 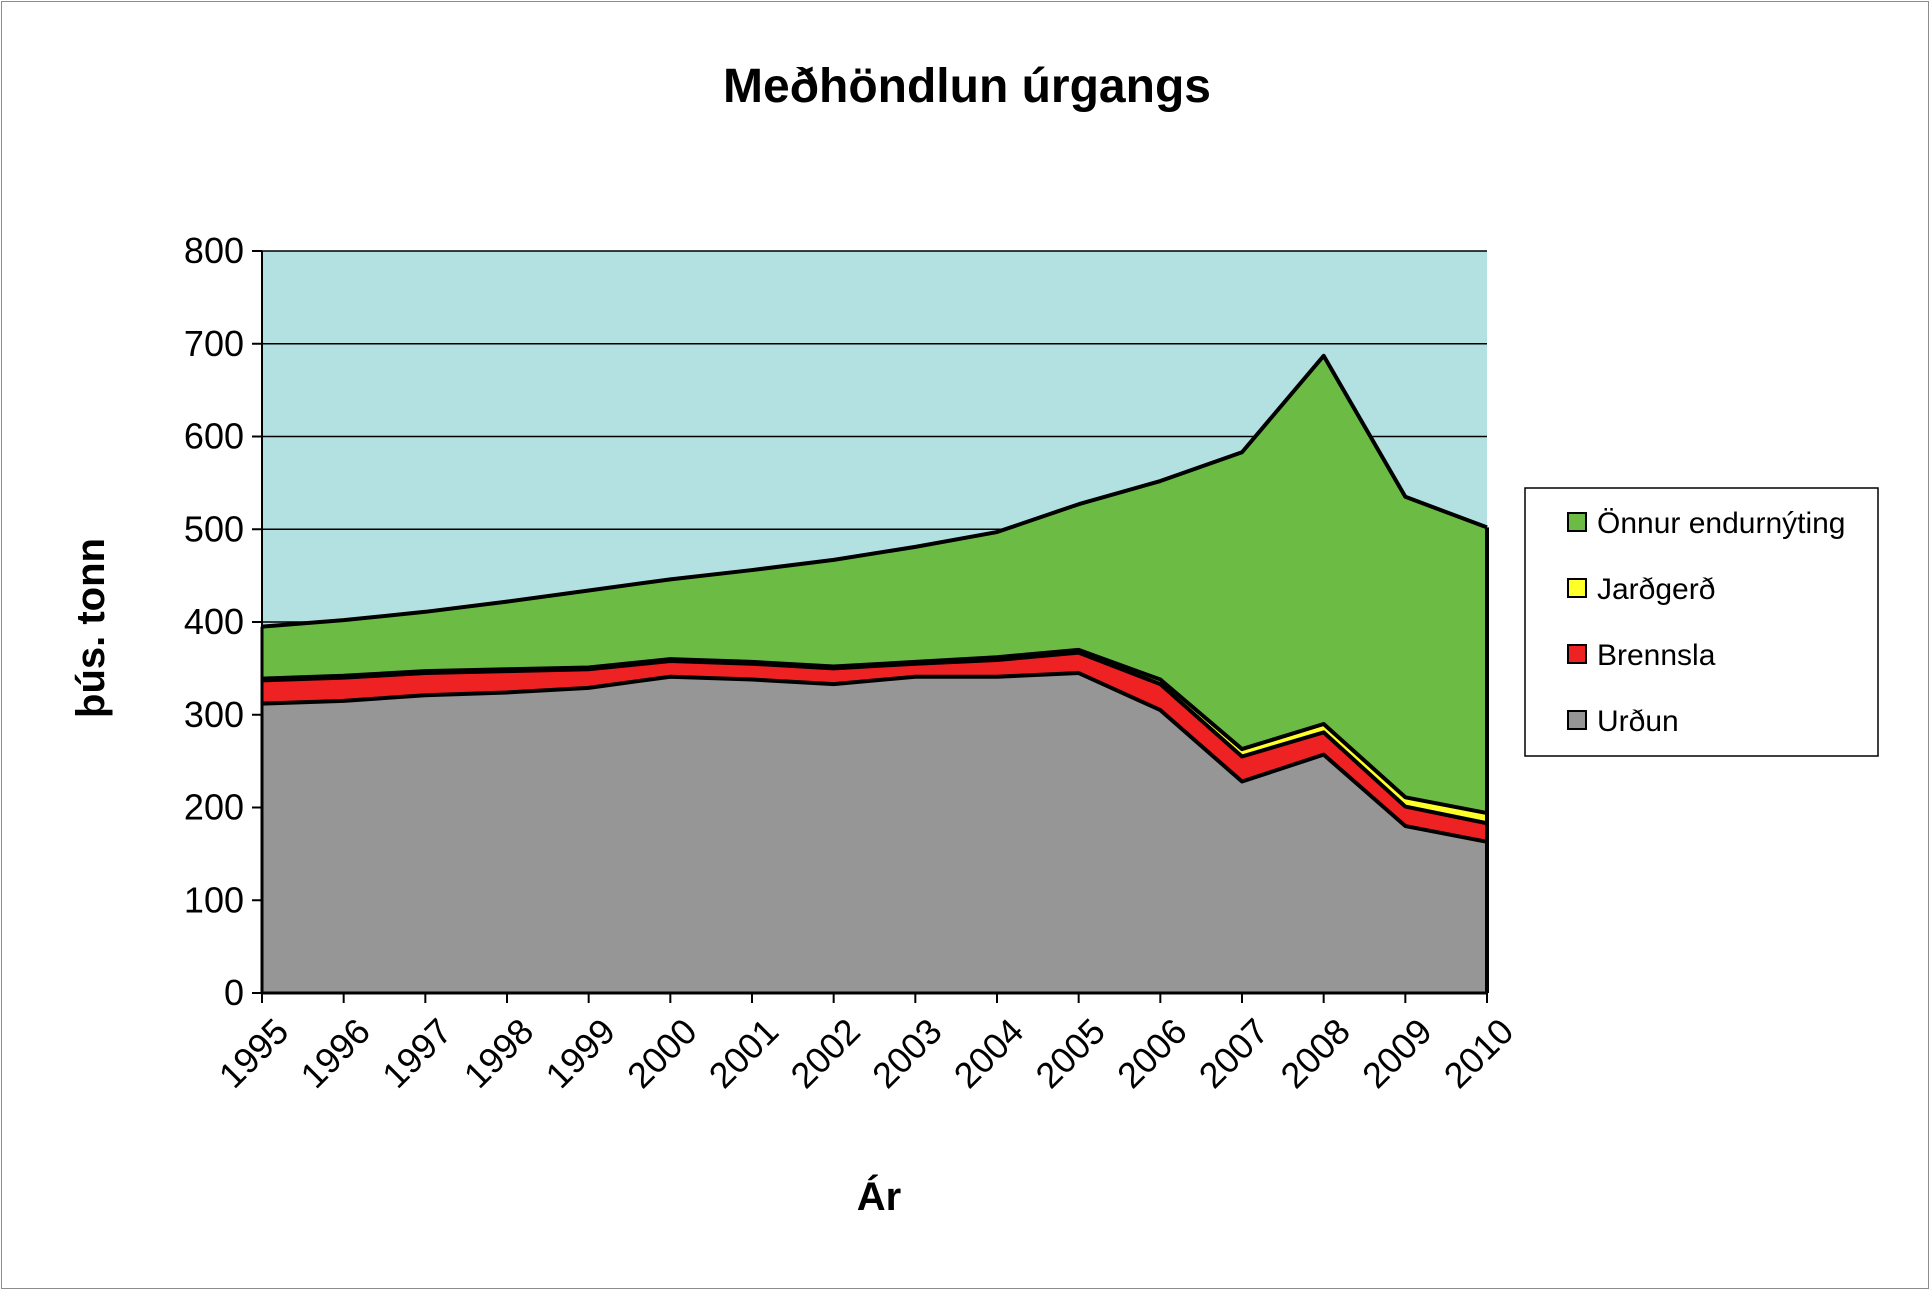 What do you see at coordinates (1701, 622) in the screenshot?
I see `legend: Önnur endurnýting Jarðgerð Brennsla Urðun` at bounding box center [1701, 622].